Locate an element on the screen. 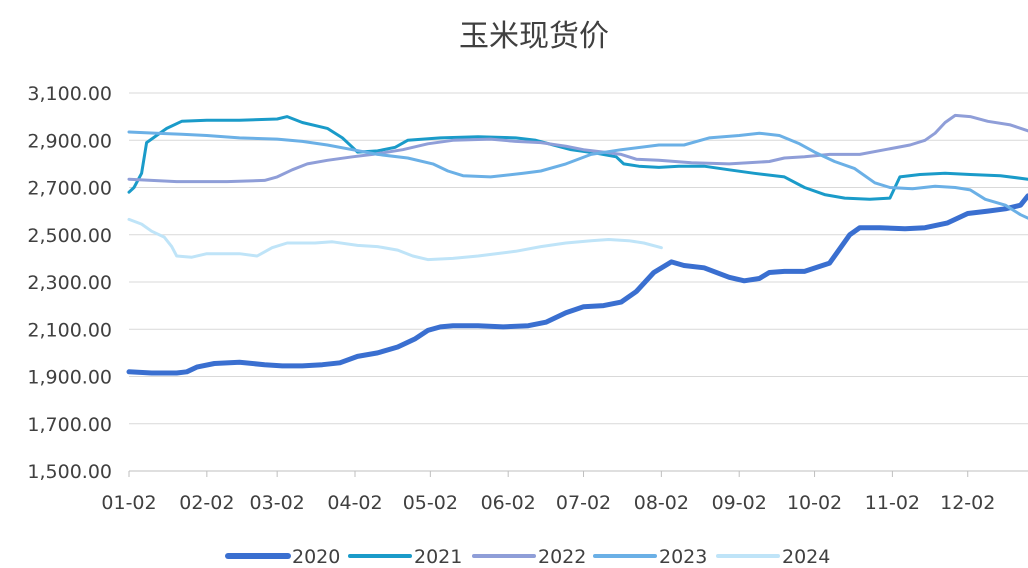 The width and height of the screenshot is (1028, 568). series-line-2023 is located at coordinates (577, 175).